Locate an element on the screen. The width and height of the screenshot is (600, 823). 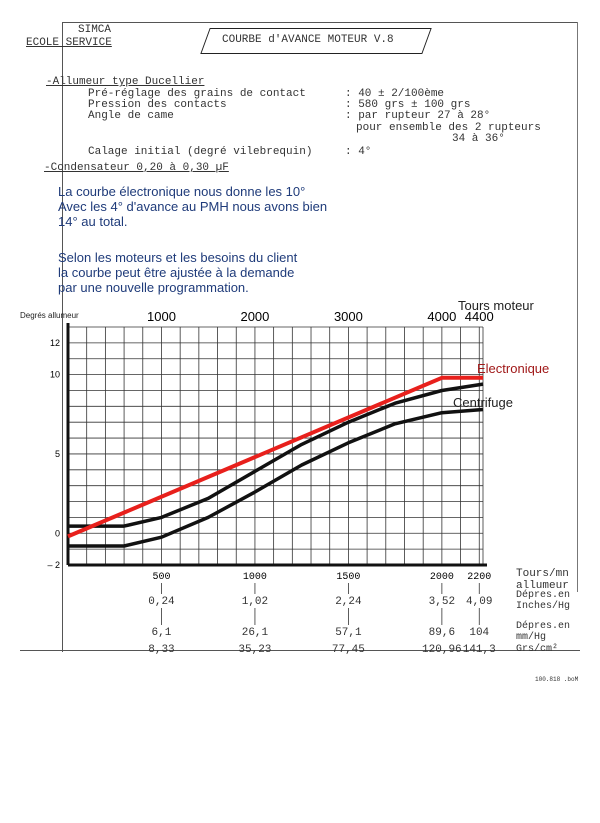
spec-label: Pré-réglage des grains de contact is located at coordinates (197, 94).